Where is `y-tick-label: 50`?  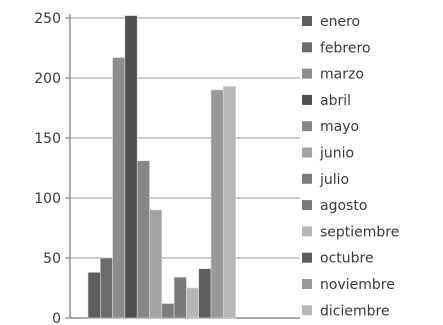
y-tick-label: 50 is located at coordinates (52, 259).